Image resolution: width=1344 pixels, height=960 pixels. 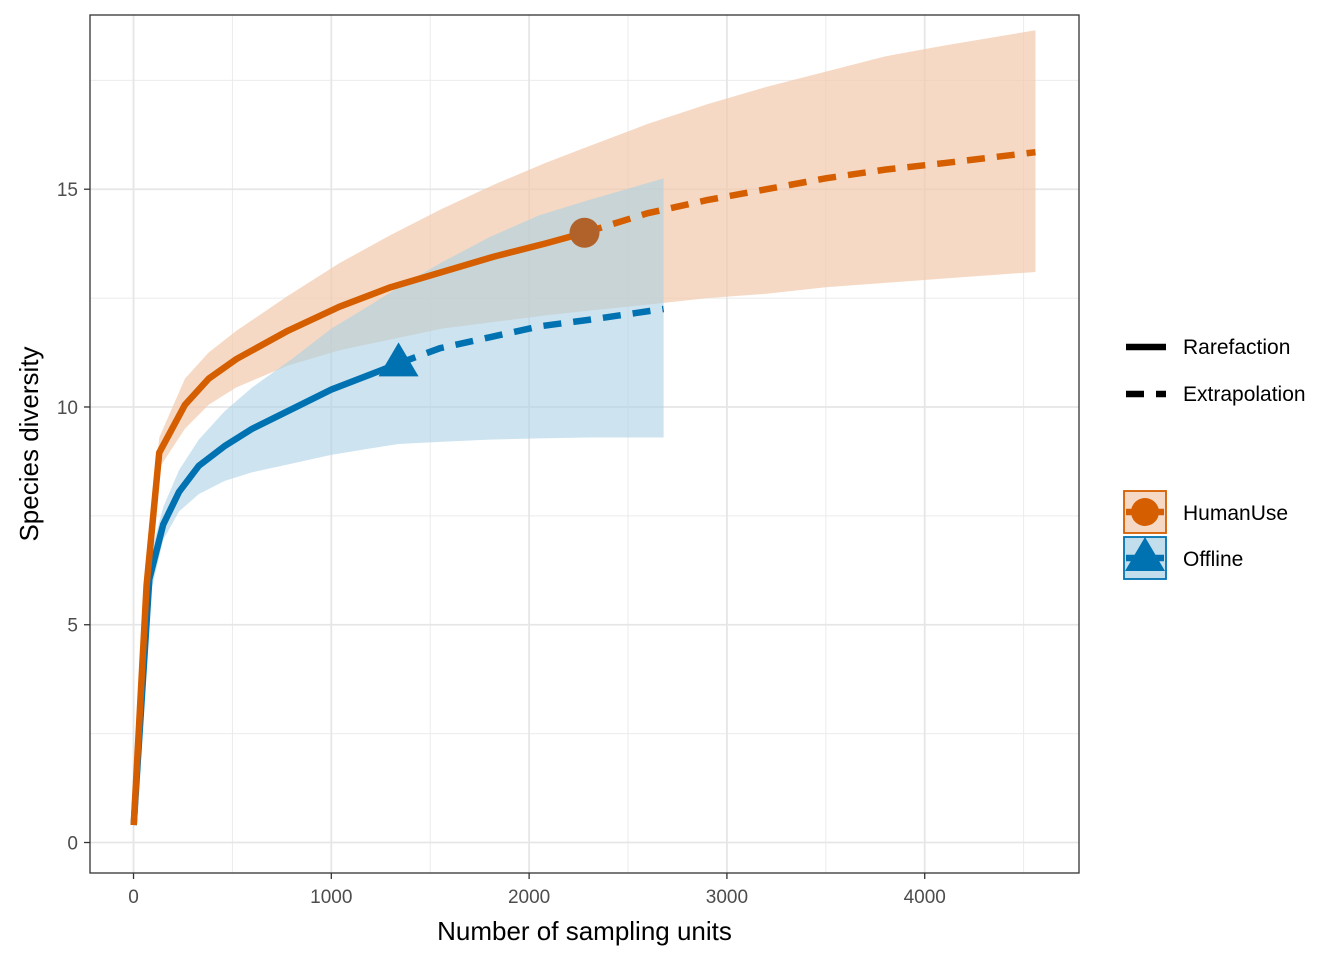 What do you see at coordinates (67, 190) in the screenshot?
I see `y-tick-label: 15` at bounding box center [67, 190].